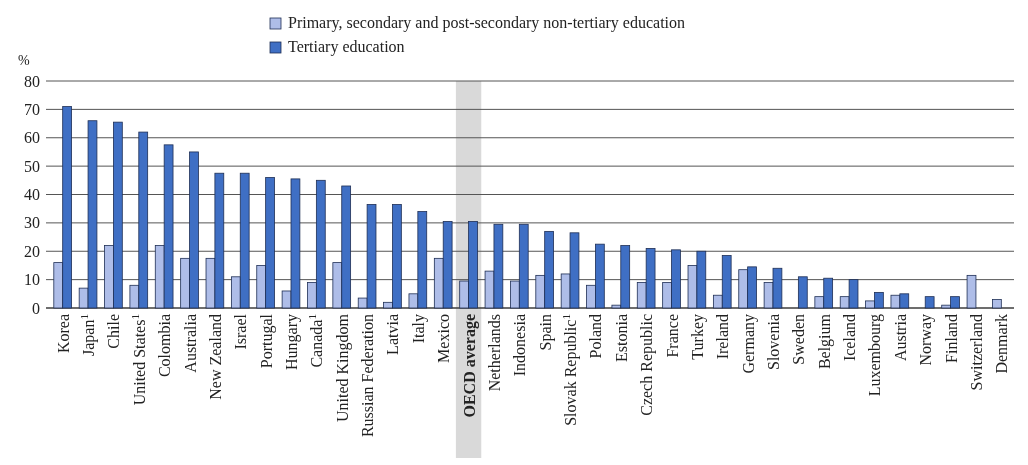 The width and height of the screenshot is (1028, 465). Describe the element at coordinates (748, 344) in the screenshot. I see `x-tick-label: Germany` at that location.